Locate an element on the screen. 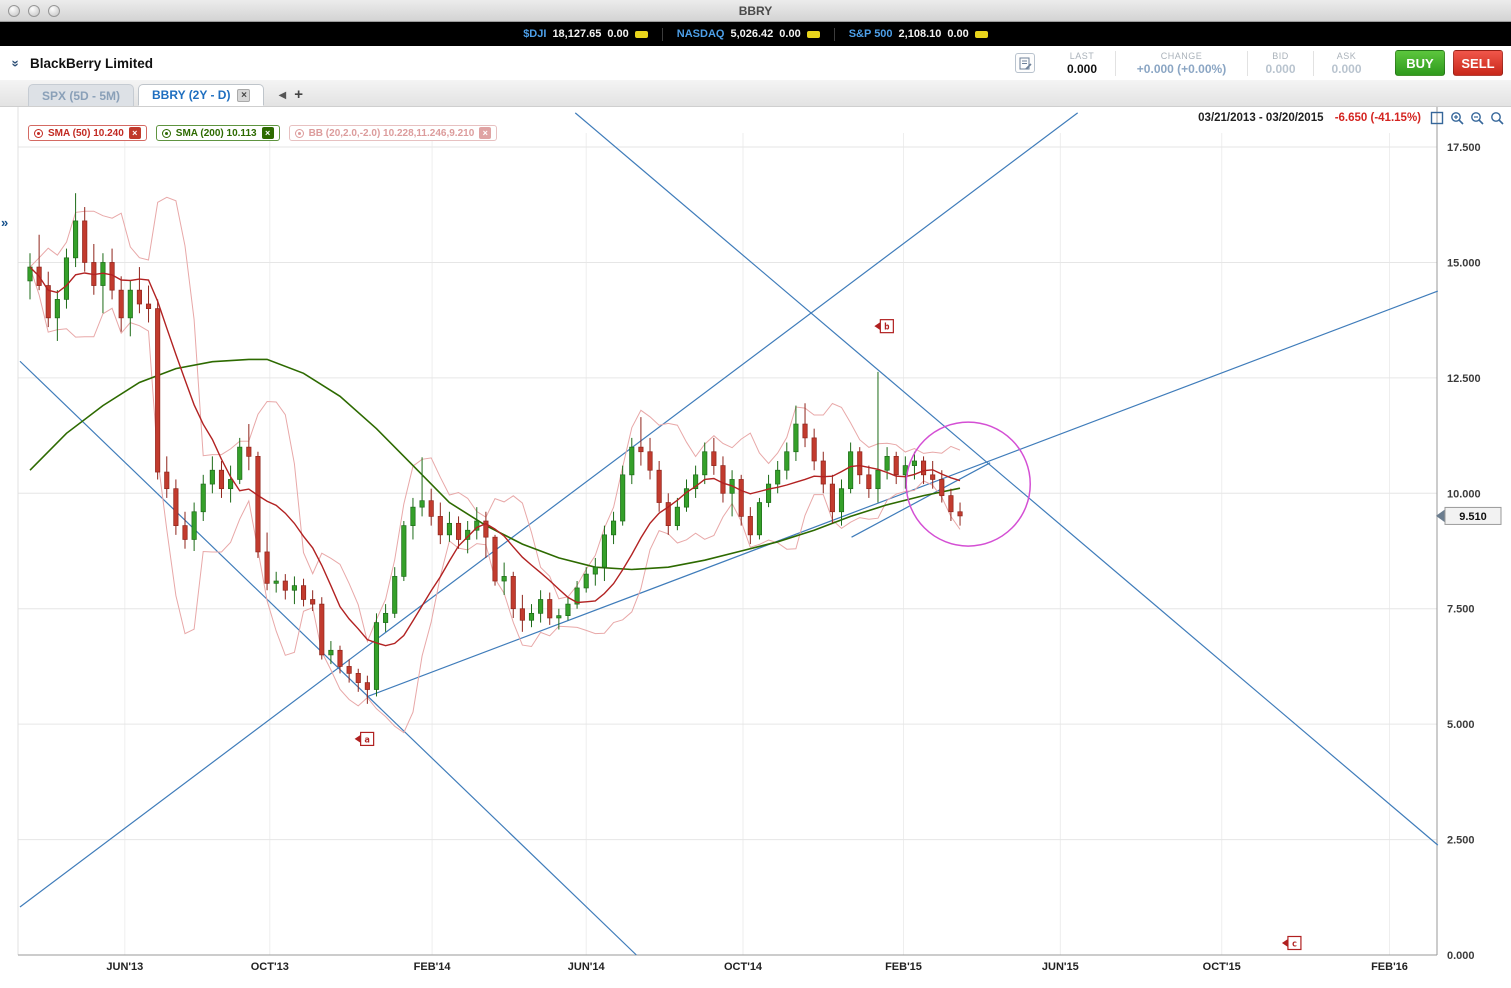 The width and height of the screenshot is (1511, 988). indicator-chip-bollinger: BB (20,2.0,-2.0) 10.228,11.246,9.210 × is located at coordinates (393, 133).